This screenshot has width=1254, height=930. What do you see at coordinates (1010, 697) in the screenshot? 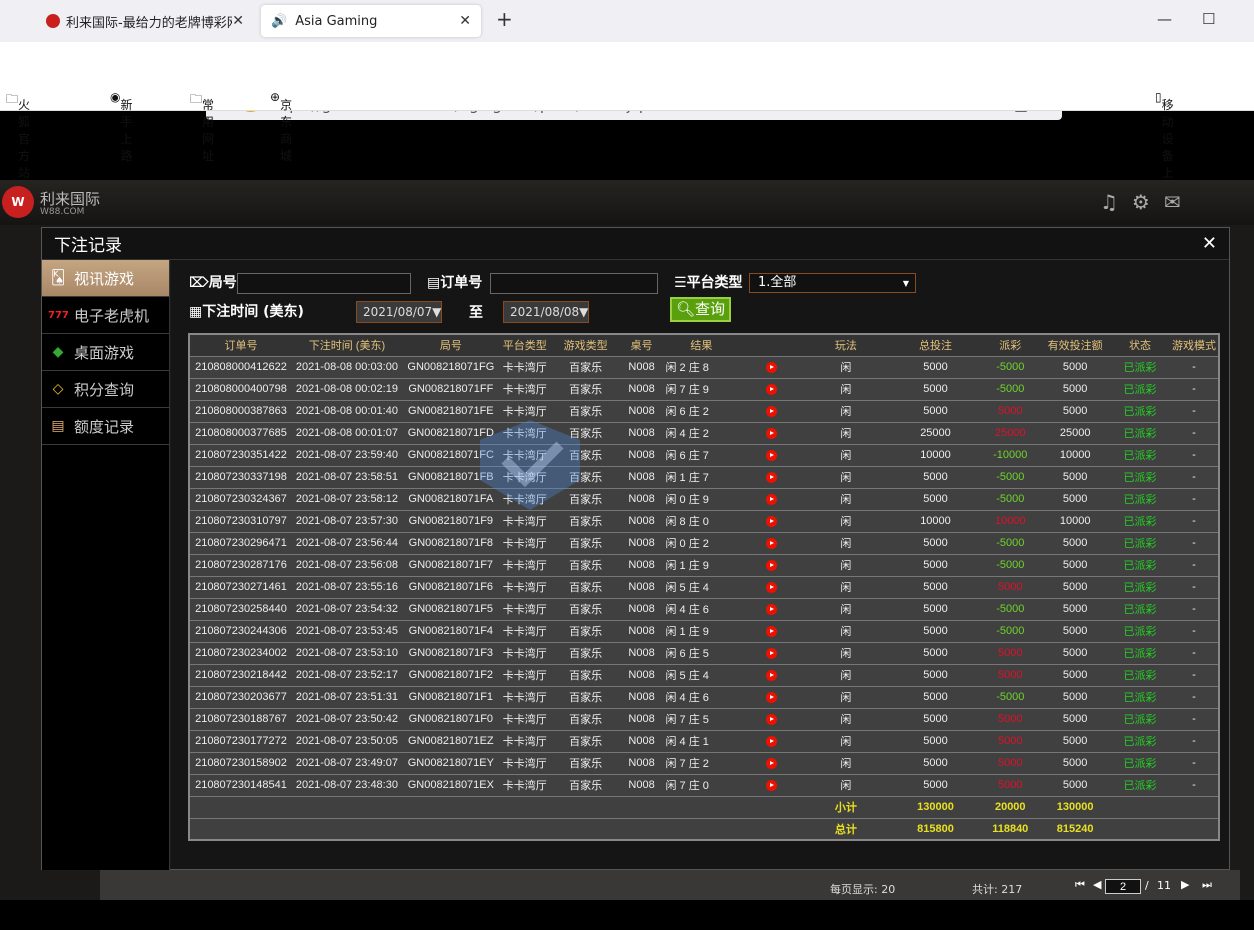
I see `payout: -5000` at bounding box center [1010, 697].